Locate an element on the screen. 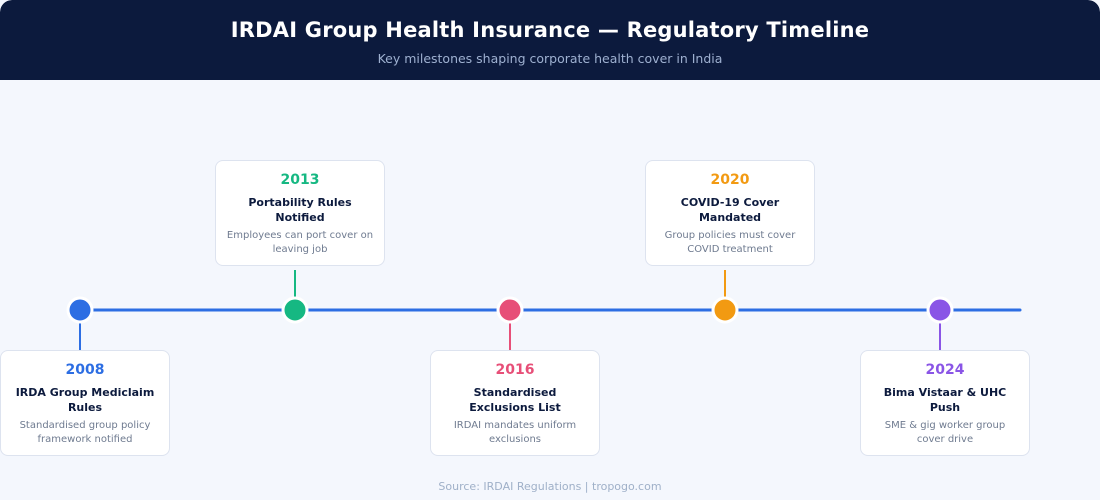 The height and width of the screenshot is (500, 1100). source-footer: Source: IRDAI Regulations | tropogo.com is located at coordinates (550, 486).